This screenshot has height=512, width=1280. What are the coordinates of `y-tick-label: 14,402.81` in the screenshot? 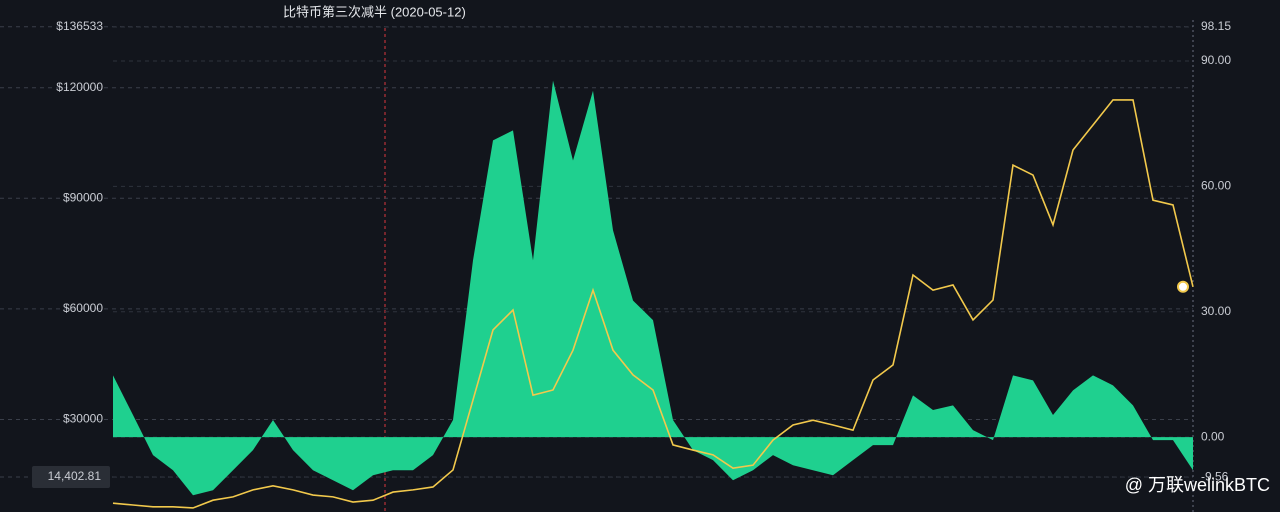 It's located at (75, 476).